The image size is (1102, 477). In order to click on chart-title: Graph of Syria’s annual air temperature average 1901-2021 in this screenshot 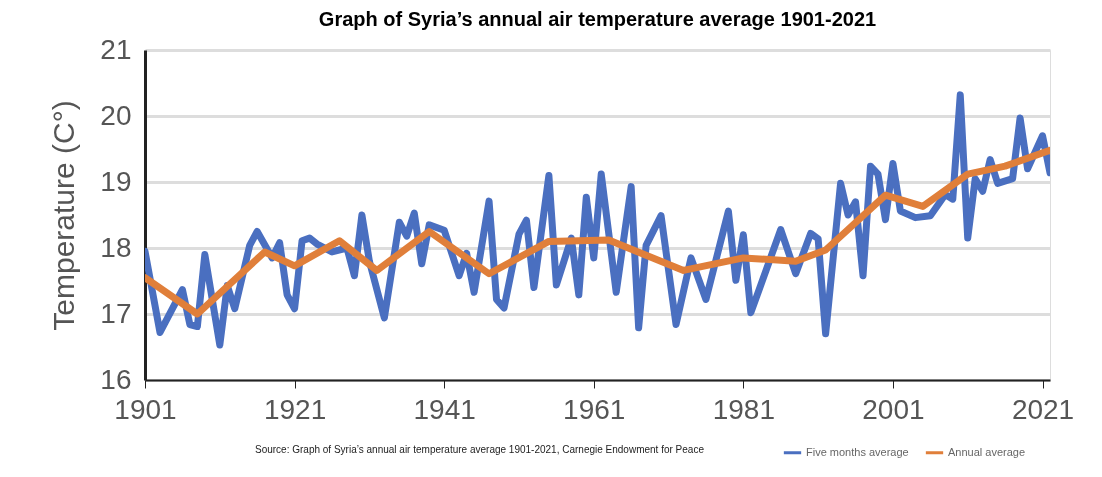, I will do `click(597, 19)`.